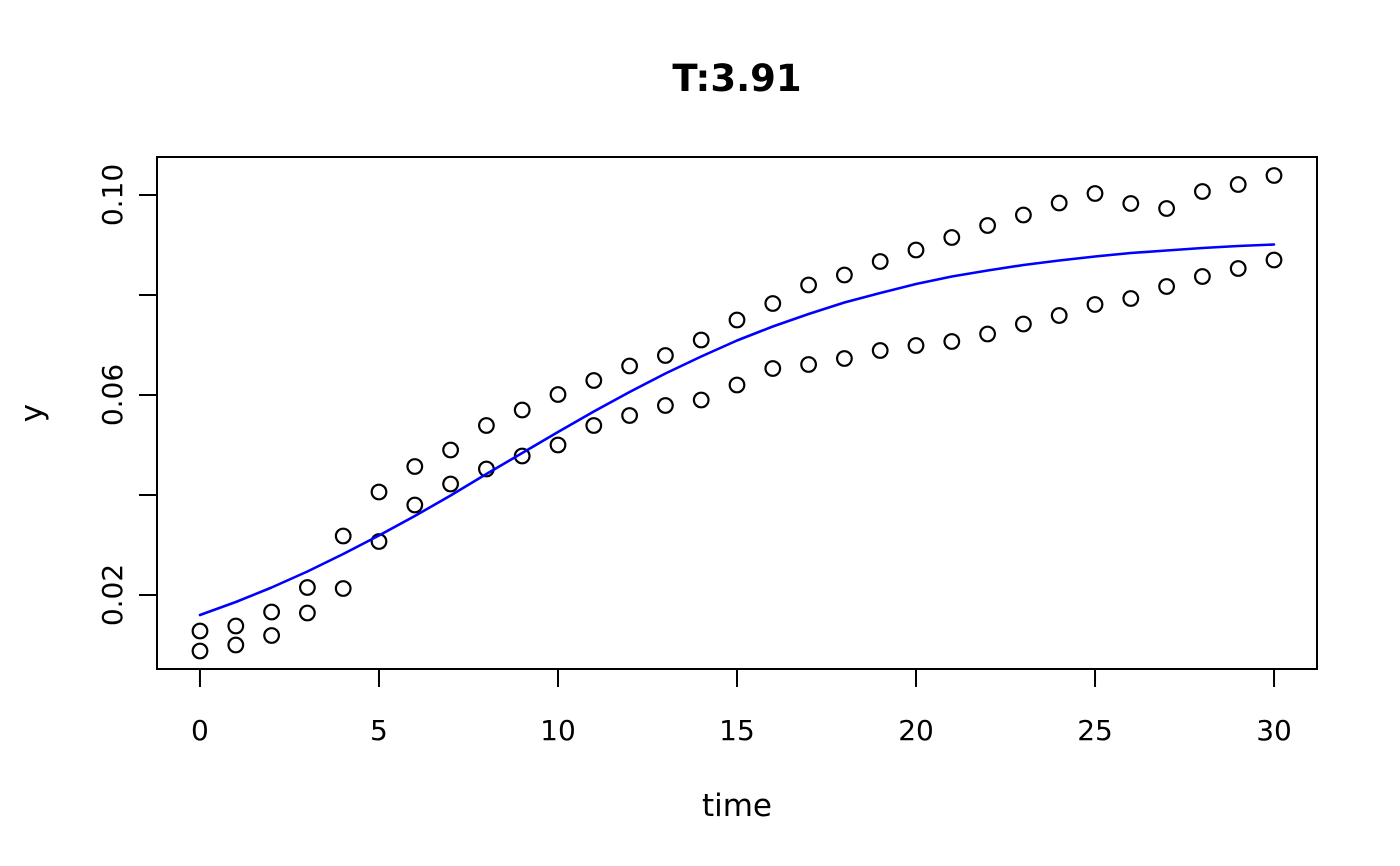  What do you see at coordinates (737, 730) in the screenshot?
I see `x-tick-label: 15` at bounding box center [737, 730].